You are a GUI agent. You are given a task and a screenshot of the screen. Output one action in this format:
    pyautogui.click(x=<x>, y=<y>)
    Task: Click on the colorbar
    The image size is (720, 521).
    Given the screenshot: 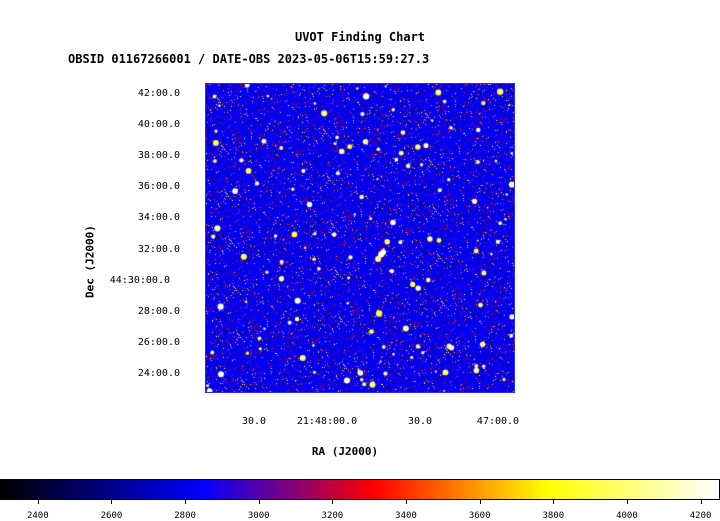 What is the action you would take?
    pyautogui.click(x=360, y=489)
    